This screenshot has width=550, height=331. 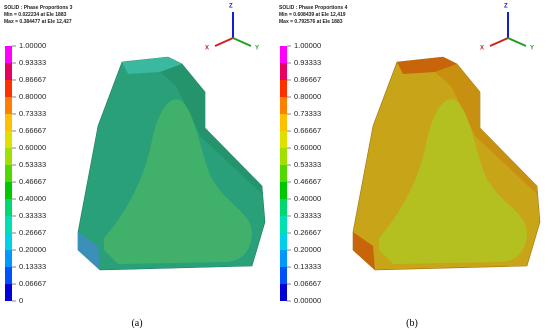 I want to click on header-line: SOLID : Phase Proportions 4, so click(x=313, y=8).